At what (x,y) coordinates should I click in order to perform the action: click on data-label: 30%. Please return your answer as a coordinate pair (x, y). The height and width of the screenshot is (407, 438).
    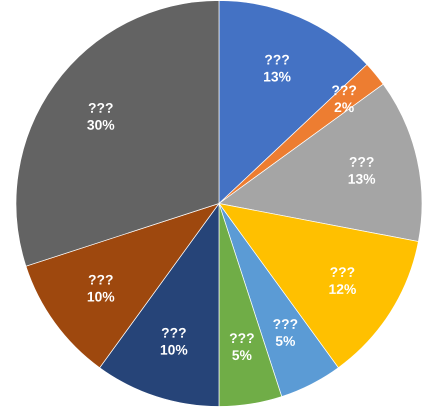
    Looking at the image, I should click on (100, 125).